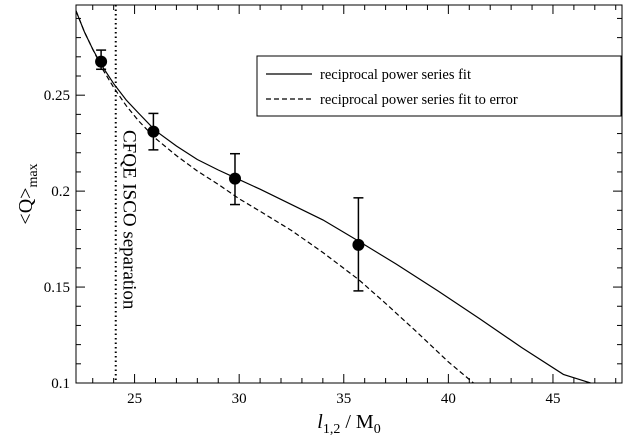 This screenshot has height=437, width=628. What do you see at coordinates (60, 192) in the screenshot?
I see `y-tick-label: 0.2` at bounding box center [60, 192].